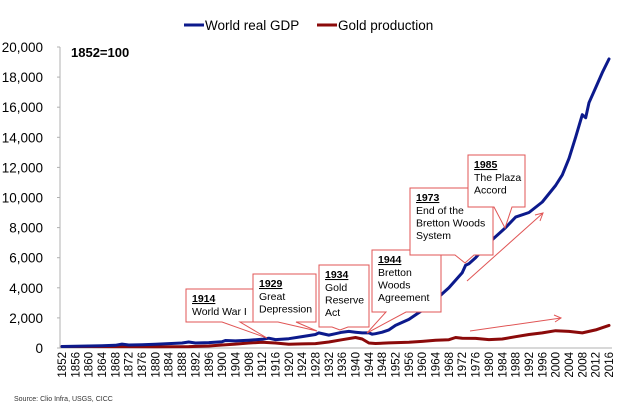 This screenshot has width=641, height=407. I want to click on gdp-trend-arrow, so click(505, 247).